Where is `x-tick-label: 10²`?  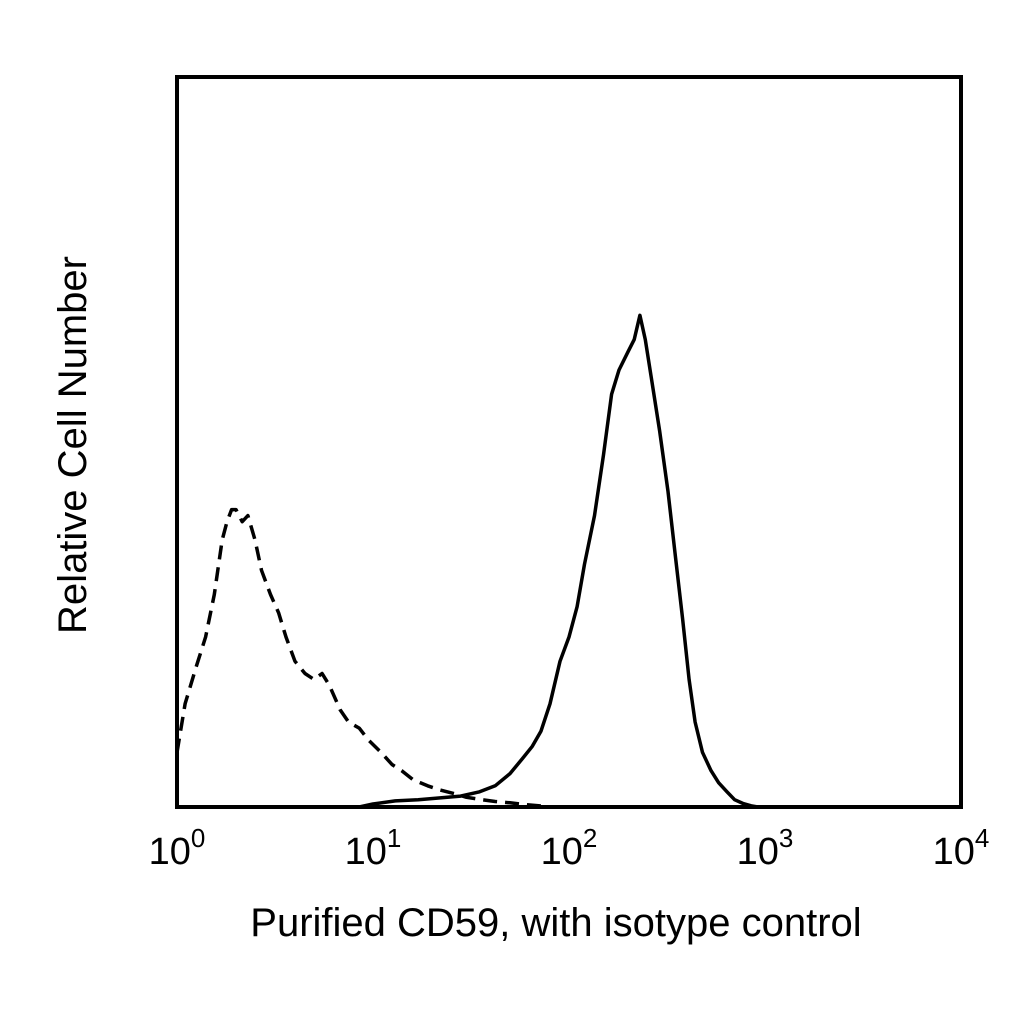 x-tick-label: 10² is located at coordinates (569, 848).